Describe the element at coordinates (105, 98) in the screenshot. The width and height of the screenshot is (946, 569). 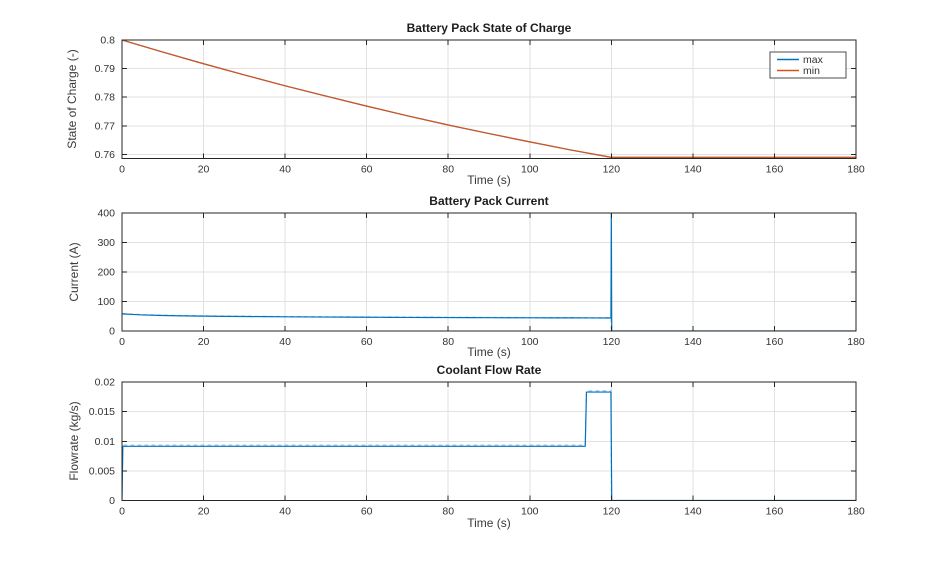
I see `y-tick-label: 0.78` at that location.